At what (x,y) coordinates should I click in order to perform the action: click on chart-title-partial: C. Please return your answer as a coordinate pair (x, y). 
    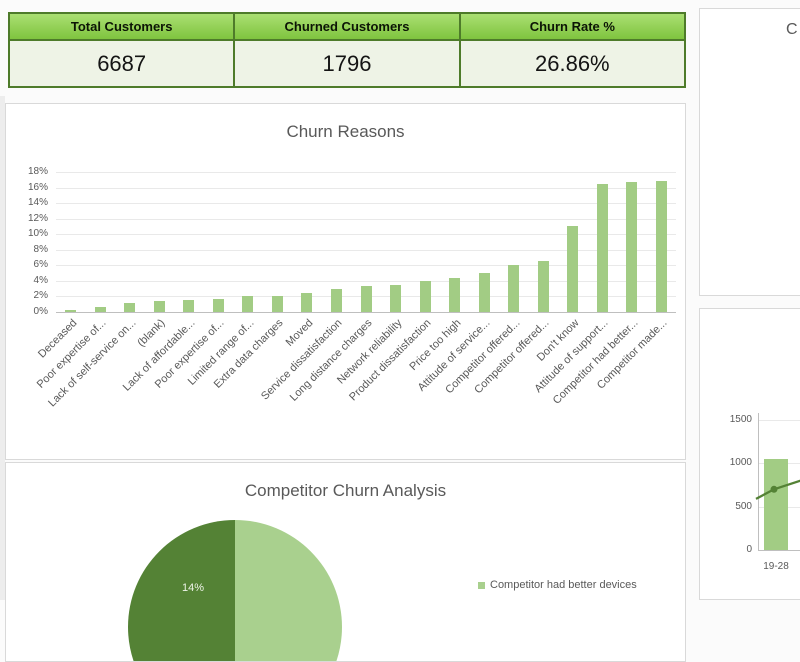
    Looking at the image, I should click on (792, 29).